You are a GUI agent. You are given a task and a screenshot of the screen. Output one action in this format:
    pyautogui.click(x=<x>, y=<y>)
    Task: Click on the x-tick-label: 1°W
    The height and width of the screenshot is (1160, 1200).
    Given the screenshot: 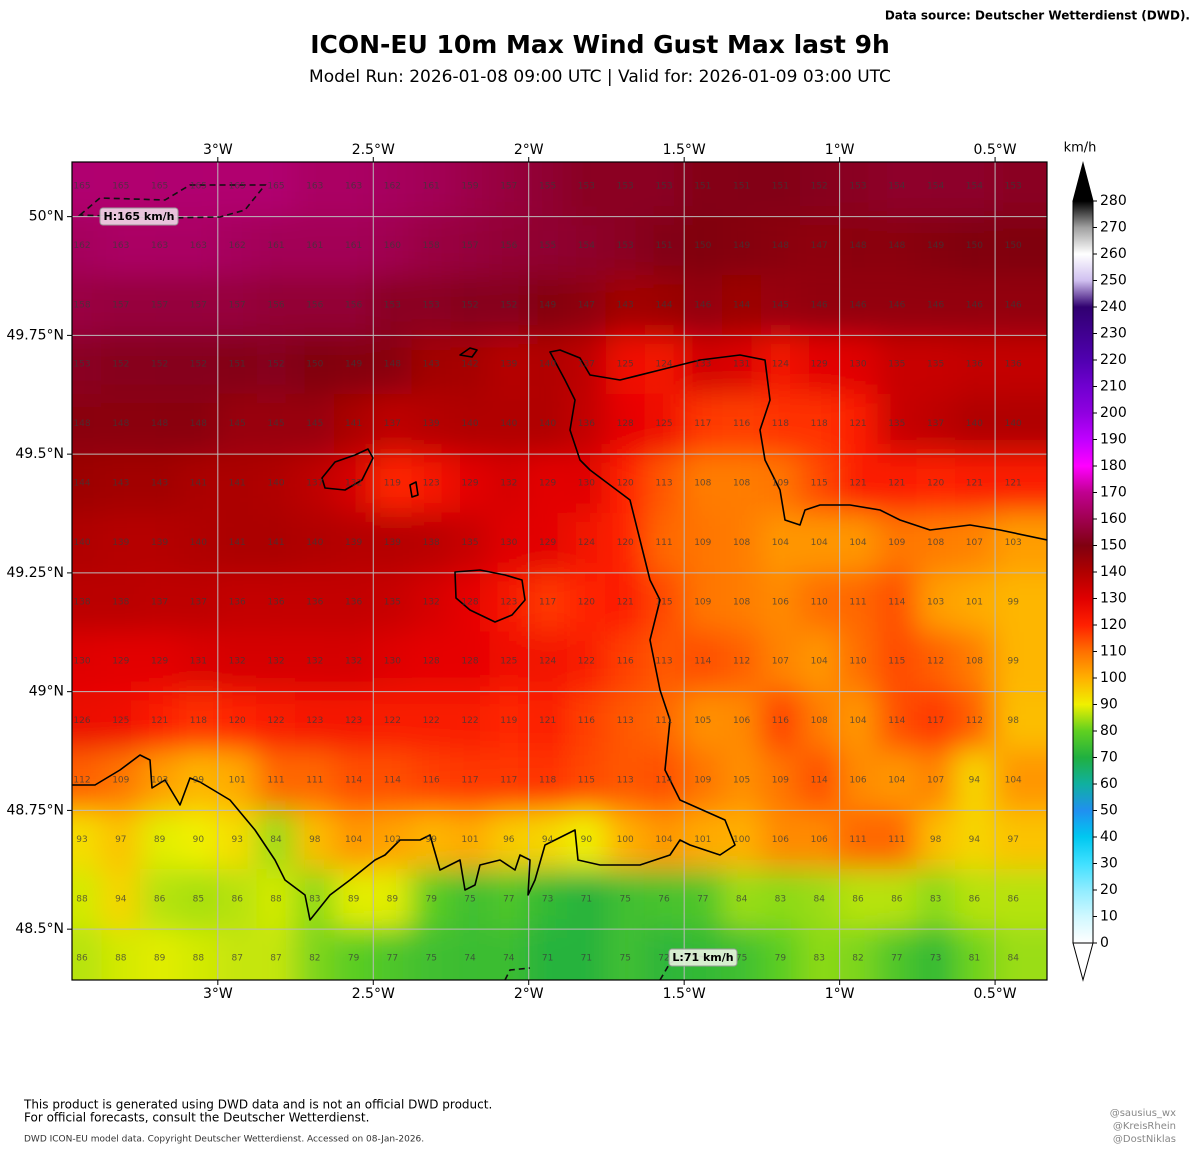 What is the action you would take?
    pyautogui.click(x=840, y=150)
    